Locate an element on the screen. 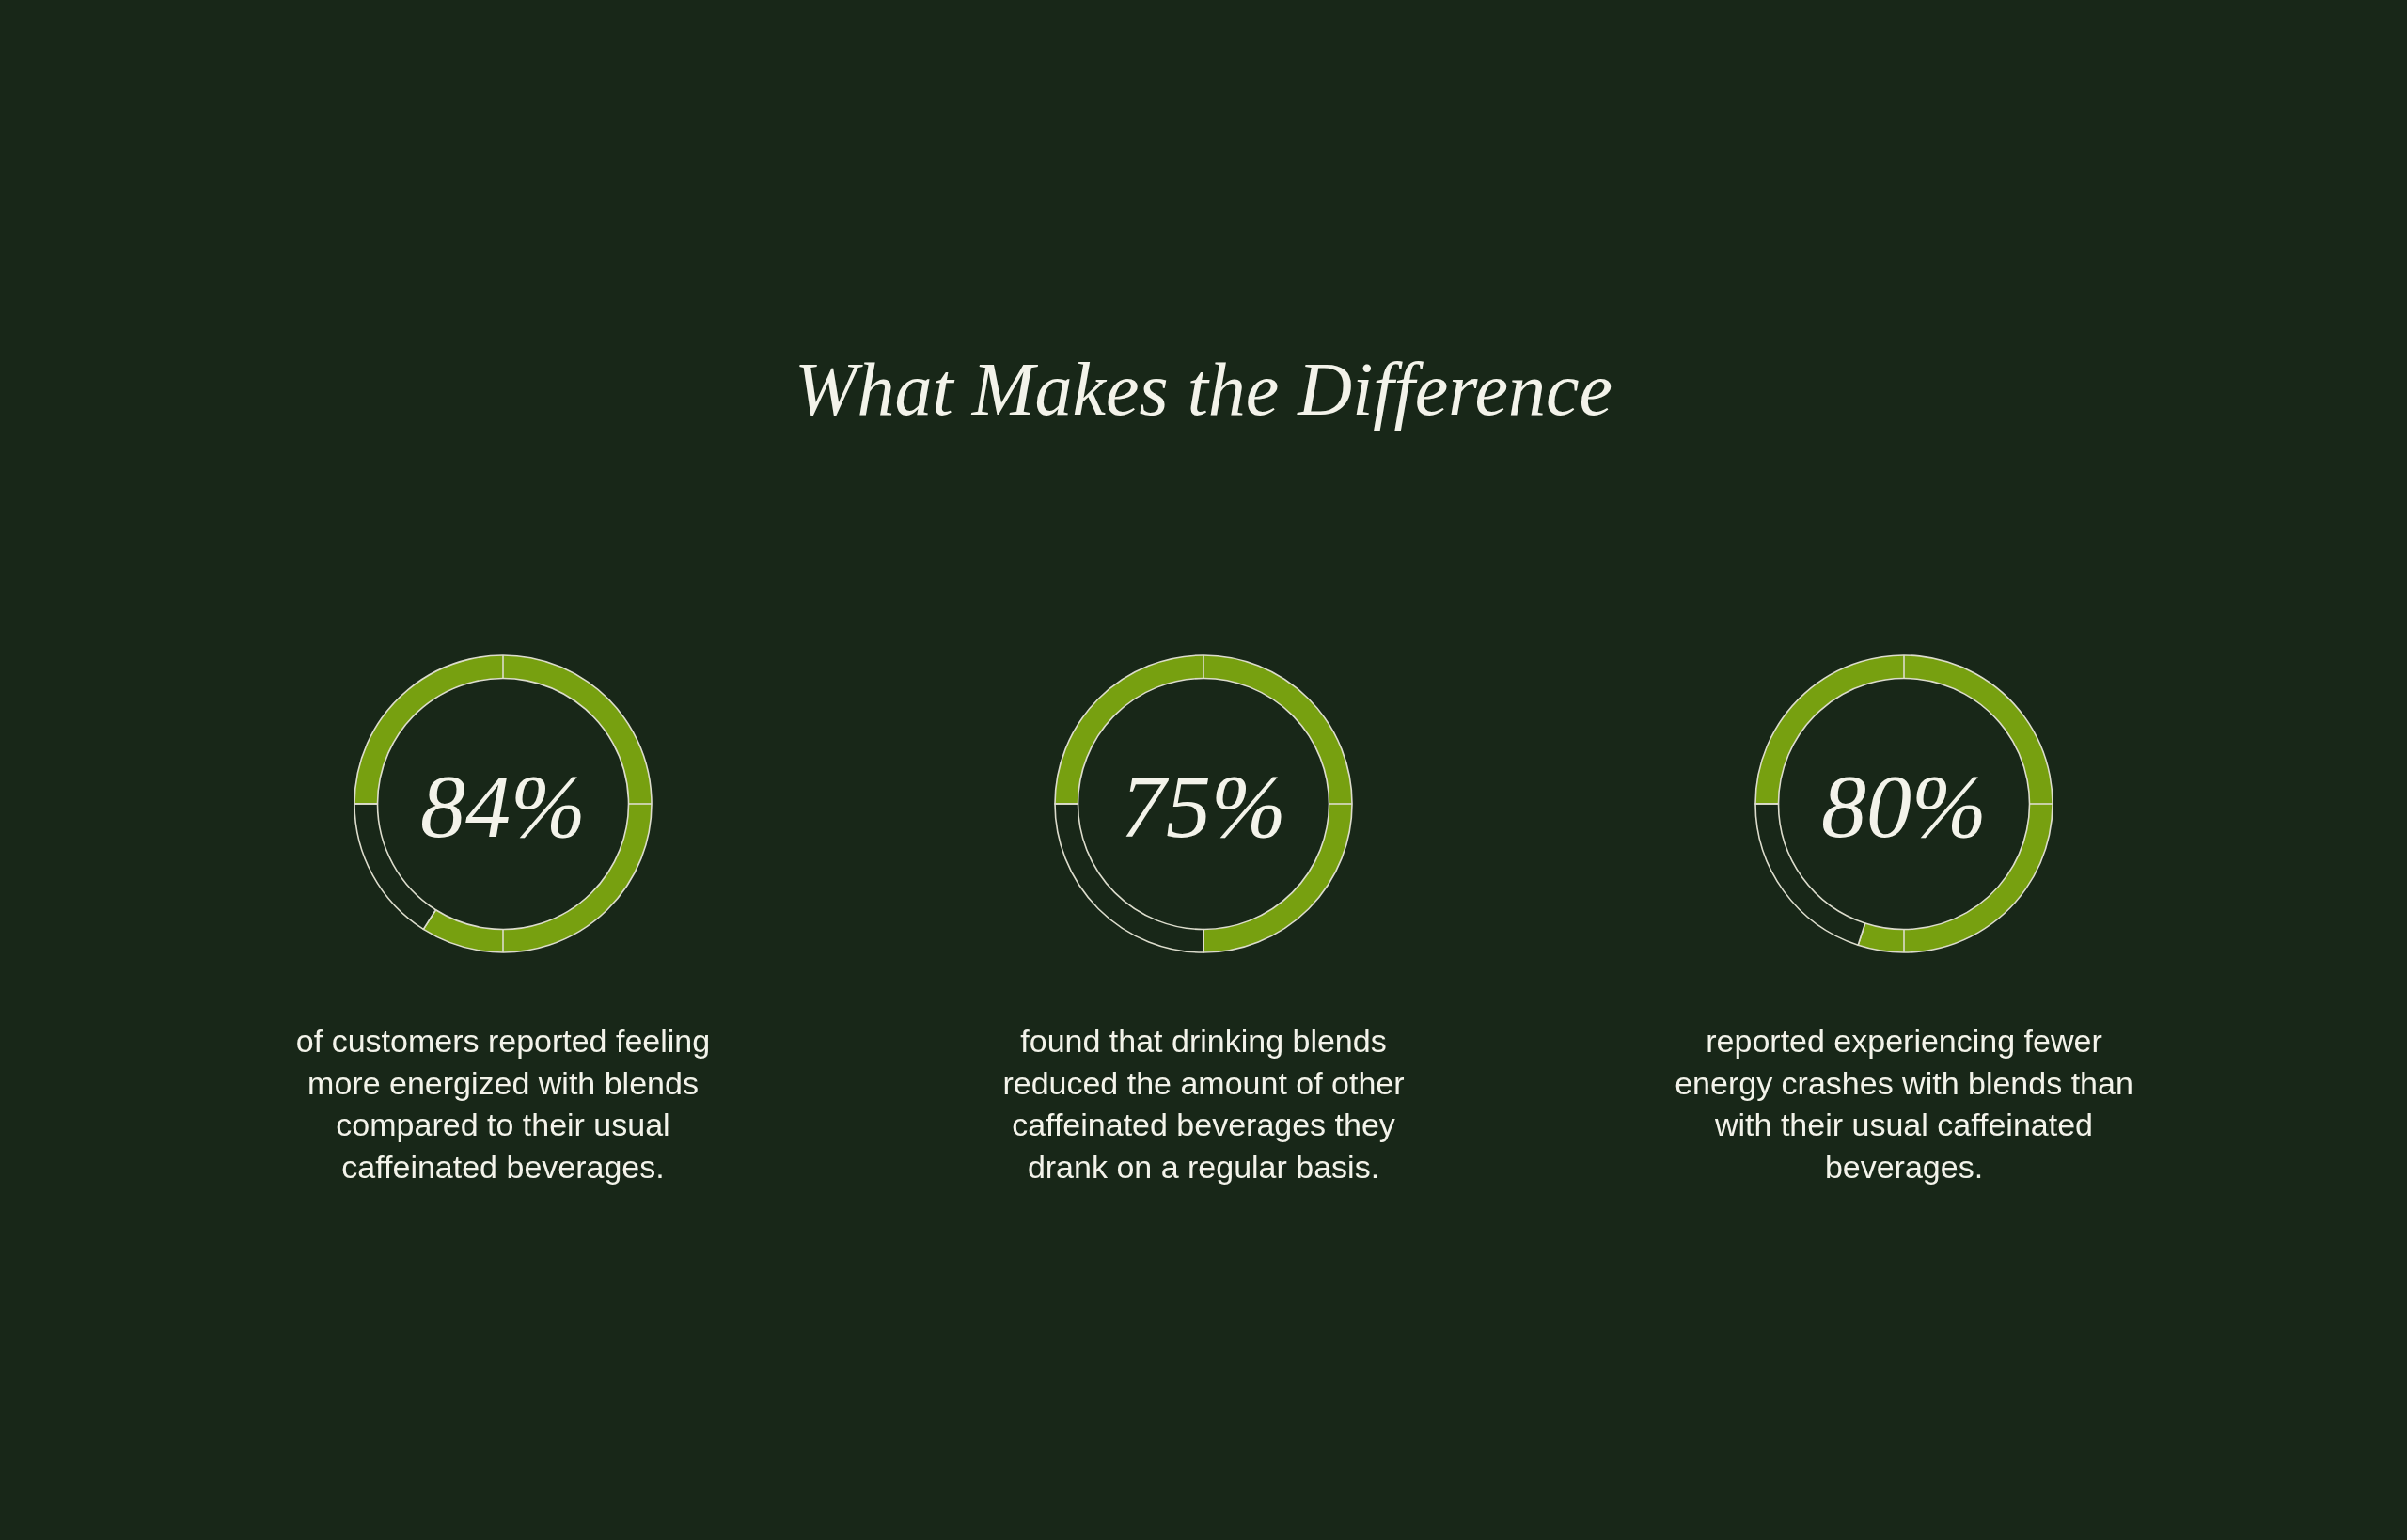  text: of customers reported feeling more energized with blends compared to their usual caffeinated beverages. is located at coordinates (503, 1104).